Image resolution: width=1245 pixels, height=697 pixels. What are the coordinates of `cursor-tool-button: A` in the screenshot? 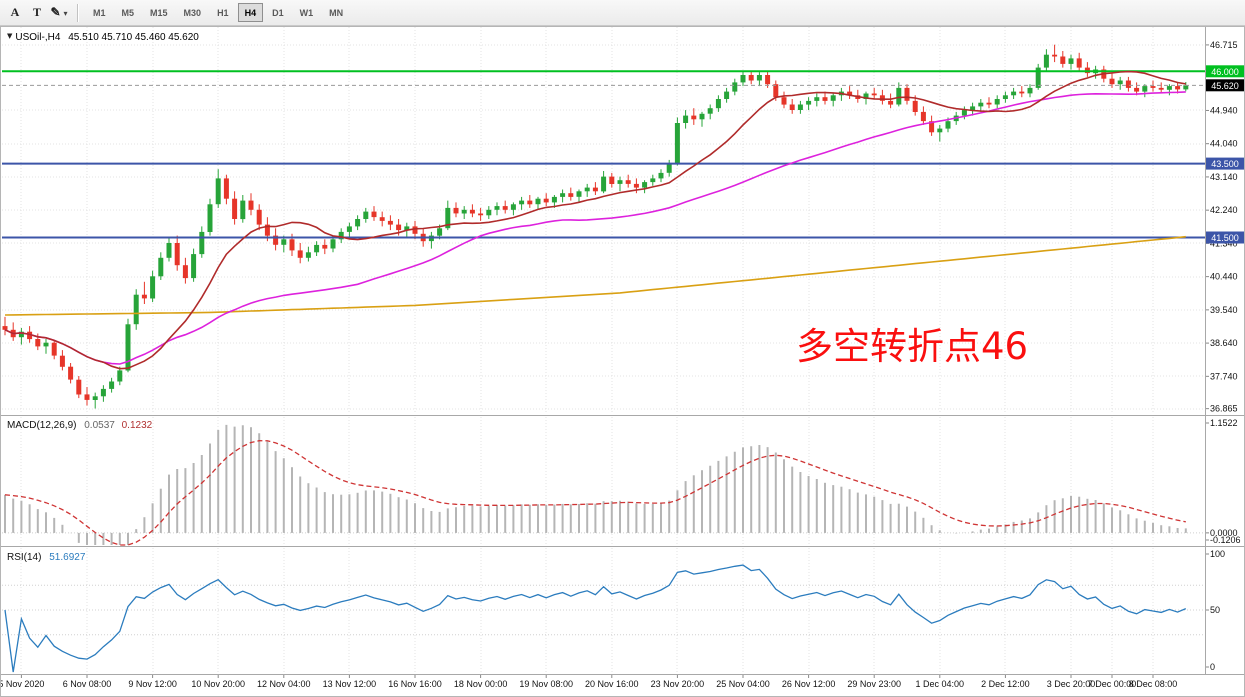 It's located at (15, 13).